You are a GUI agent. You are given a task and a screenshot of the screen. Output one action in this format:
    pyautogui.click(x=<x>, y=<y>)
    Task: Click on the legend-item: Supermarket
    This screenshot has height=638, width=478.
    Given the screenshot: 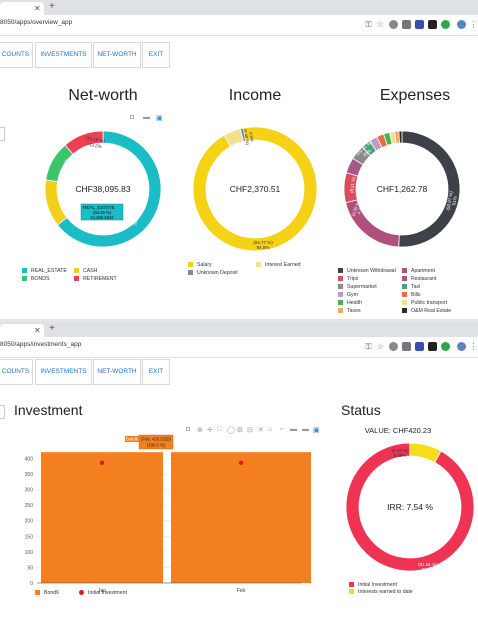 What is the action you would take?
    pyautogui.click(x=357, y=287)
    